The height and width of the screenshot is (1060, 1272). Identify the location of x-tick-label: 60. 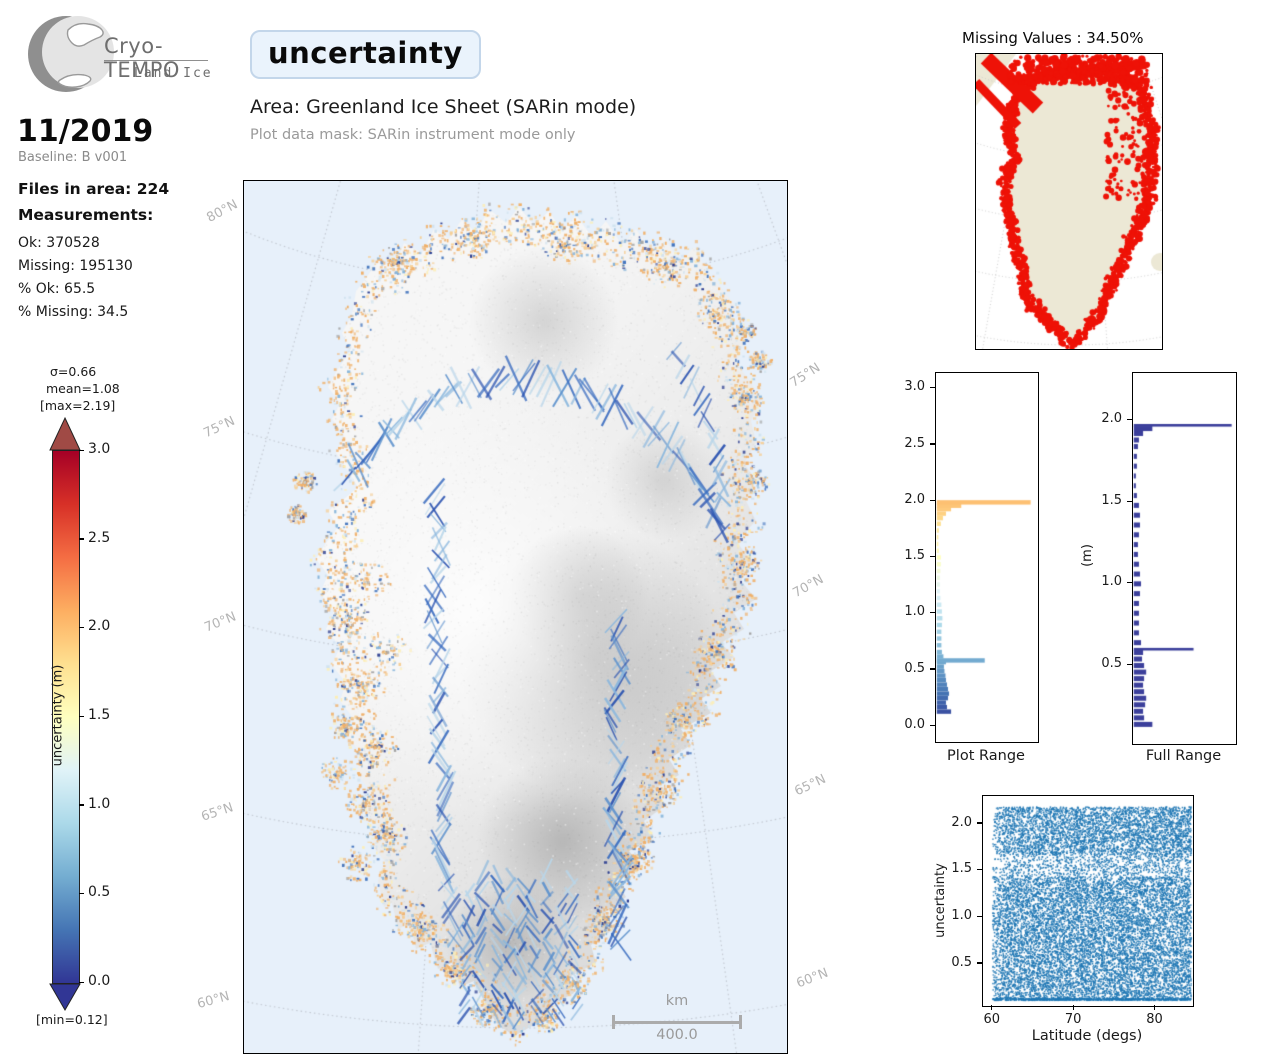
(992, 1019).